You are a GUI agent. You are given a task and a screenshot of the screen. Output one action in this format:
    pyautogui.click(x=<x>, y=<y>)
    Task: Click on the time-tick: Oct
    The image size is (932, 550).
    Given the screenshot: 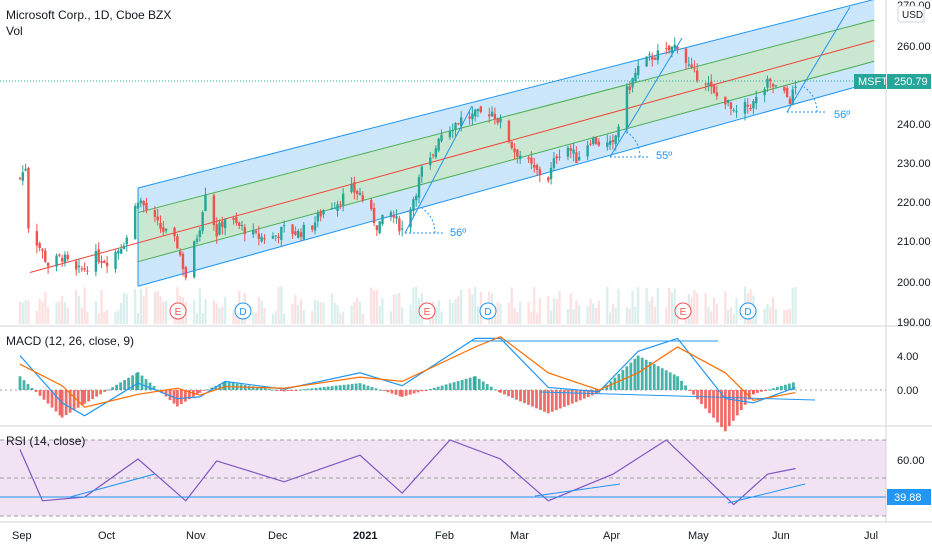 What is the action you would take?
    pyautogui.click(x=106, y=536)
    